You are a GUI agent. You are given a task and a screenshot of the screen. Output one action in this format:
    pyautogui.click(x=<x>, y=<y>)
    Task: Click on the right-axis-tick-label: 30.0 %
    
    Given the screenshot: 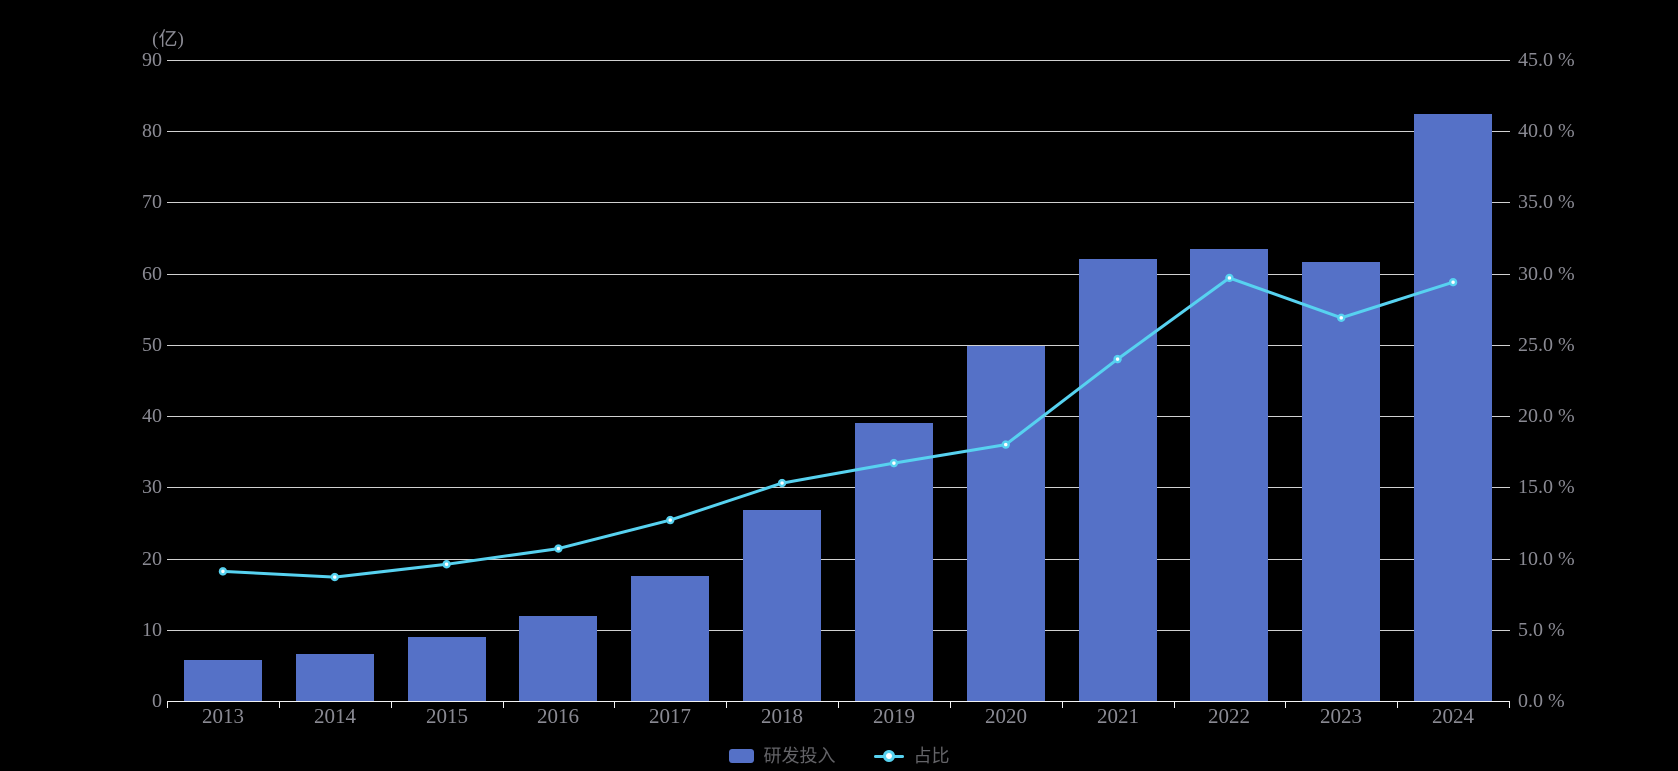 What is the action you would take?
    pyautogui.click(x=1546, y=273)
    